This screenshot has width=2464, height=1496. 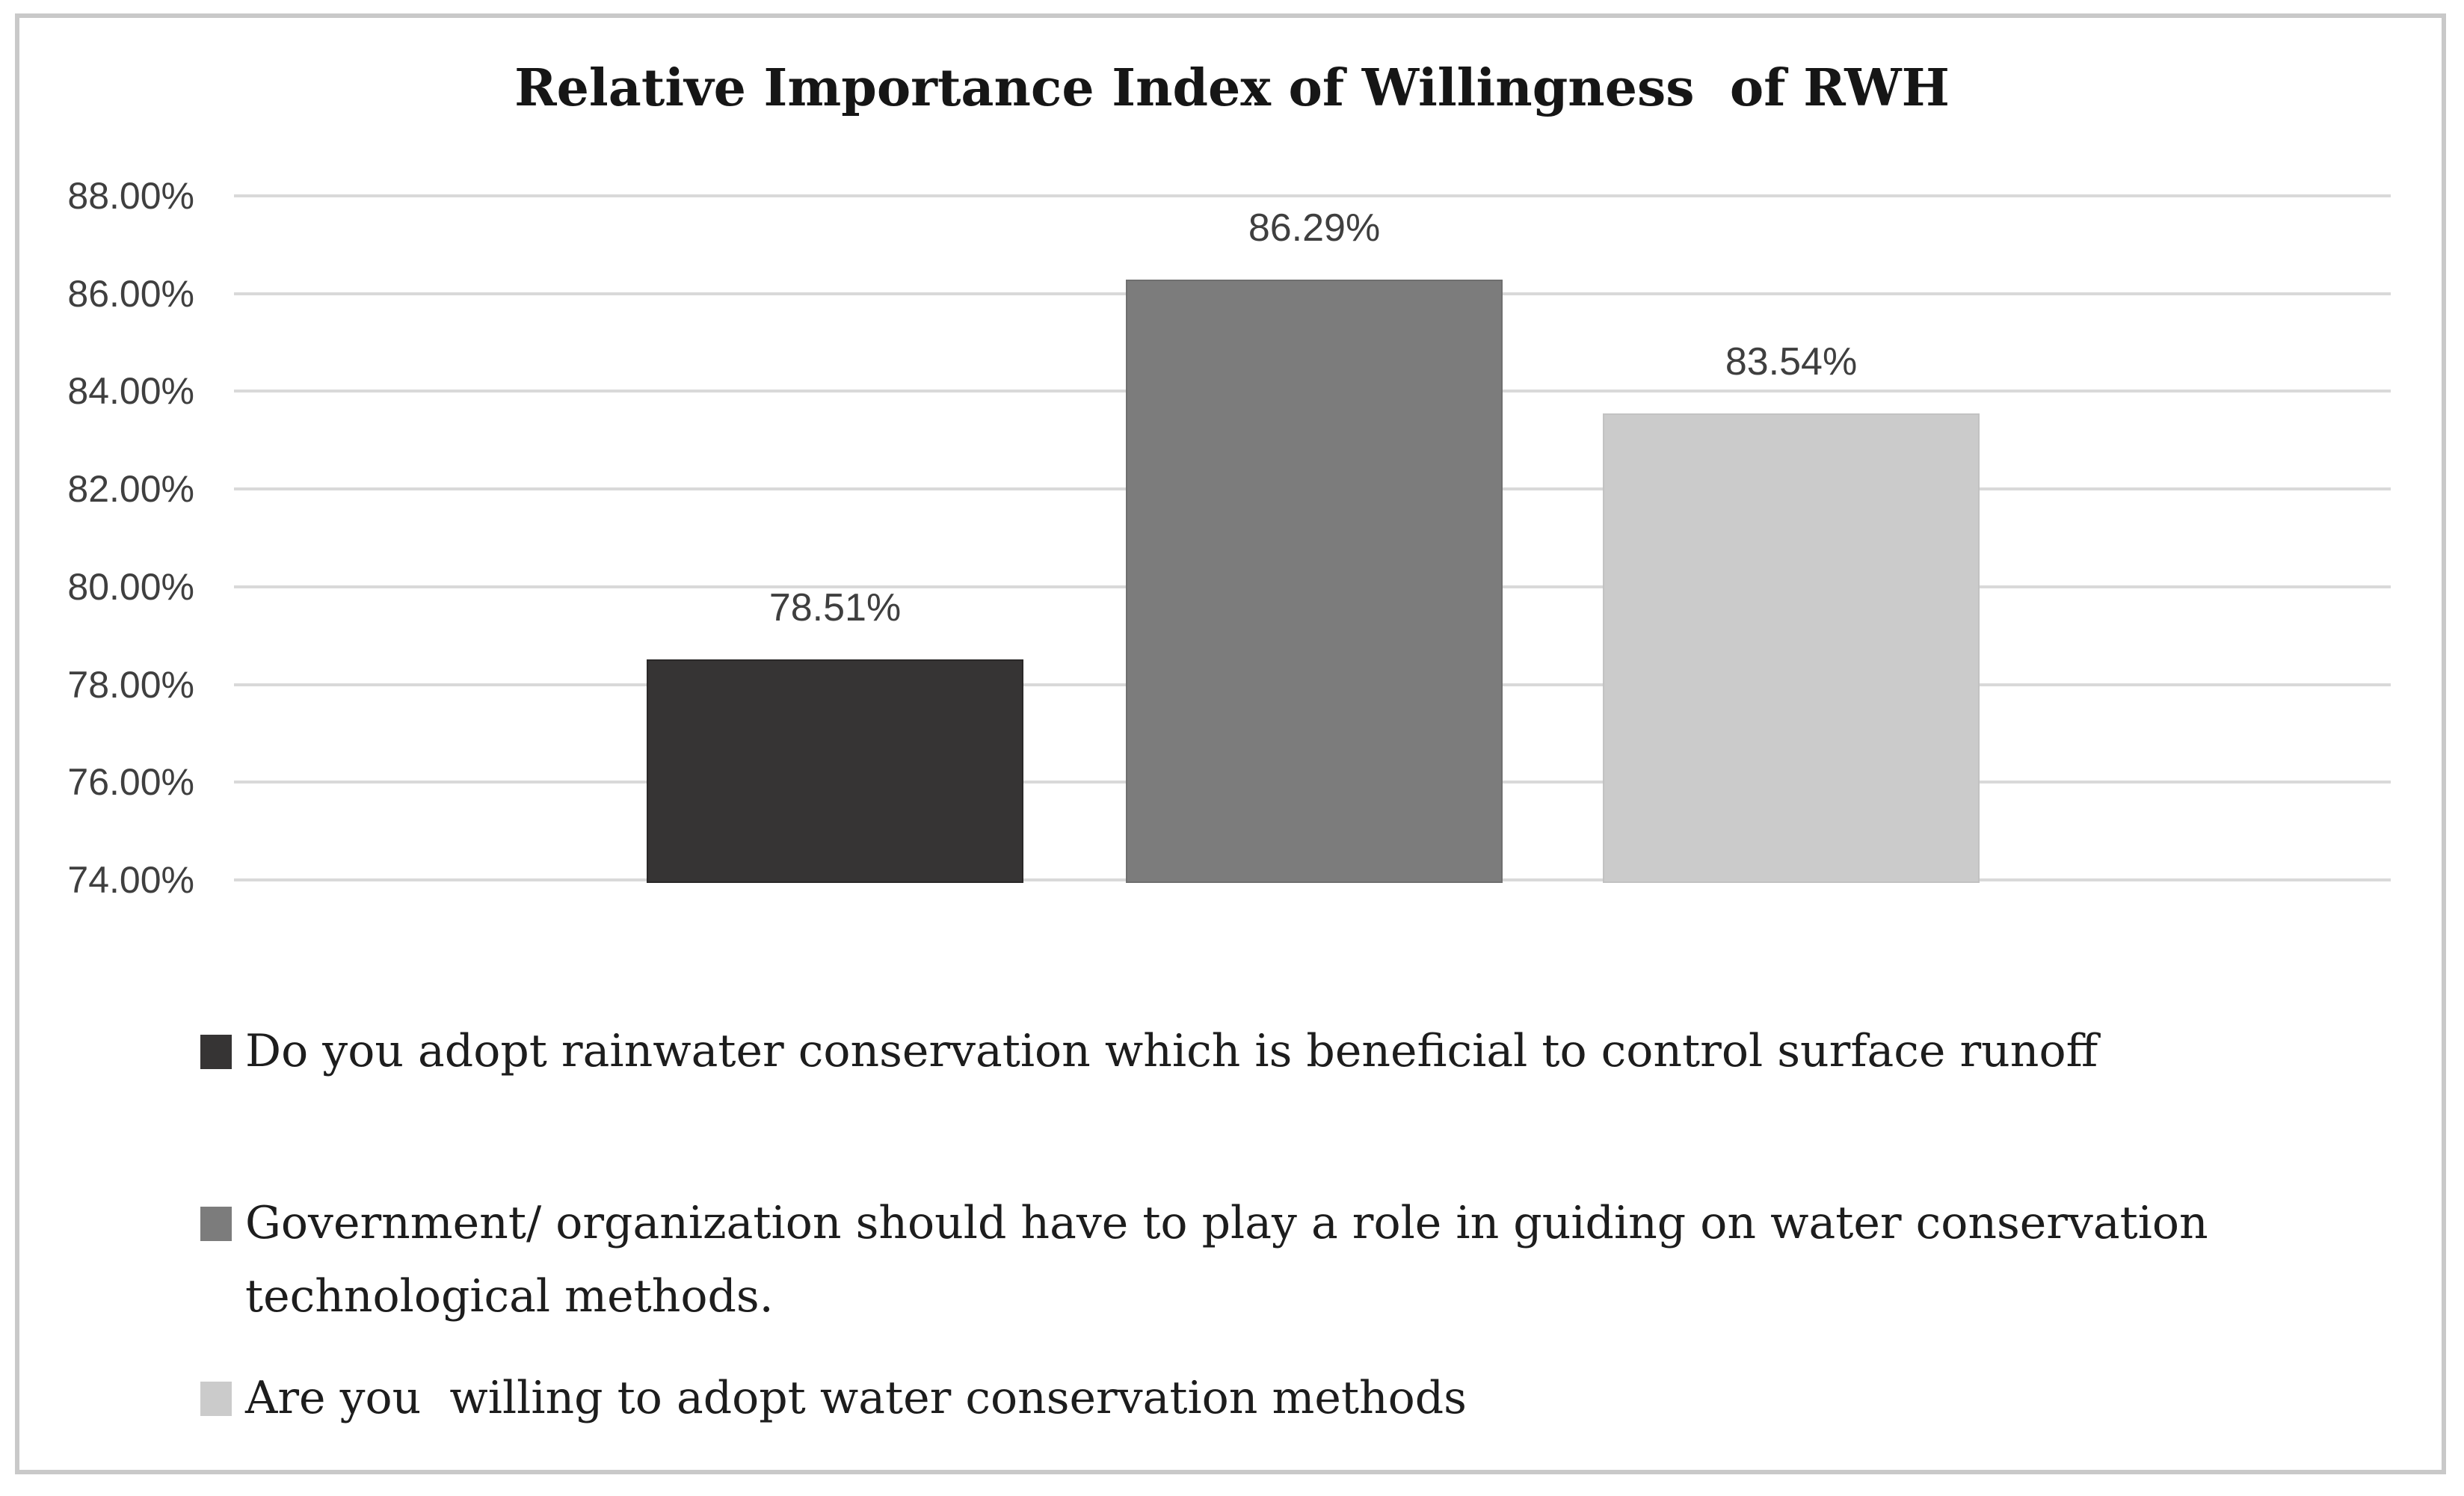 I want to click on y-axis-tick-label: 84.00%, so click(x=130, y=391).